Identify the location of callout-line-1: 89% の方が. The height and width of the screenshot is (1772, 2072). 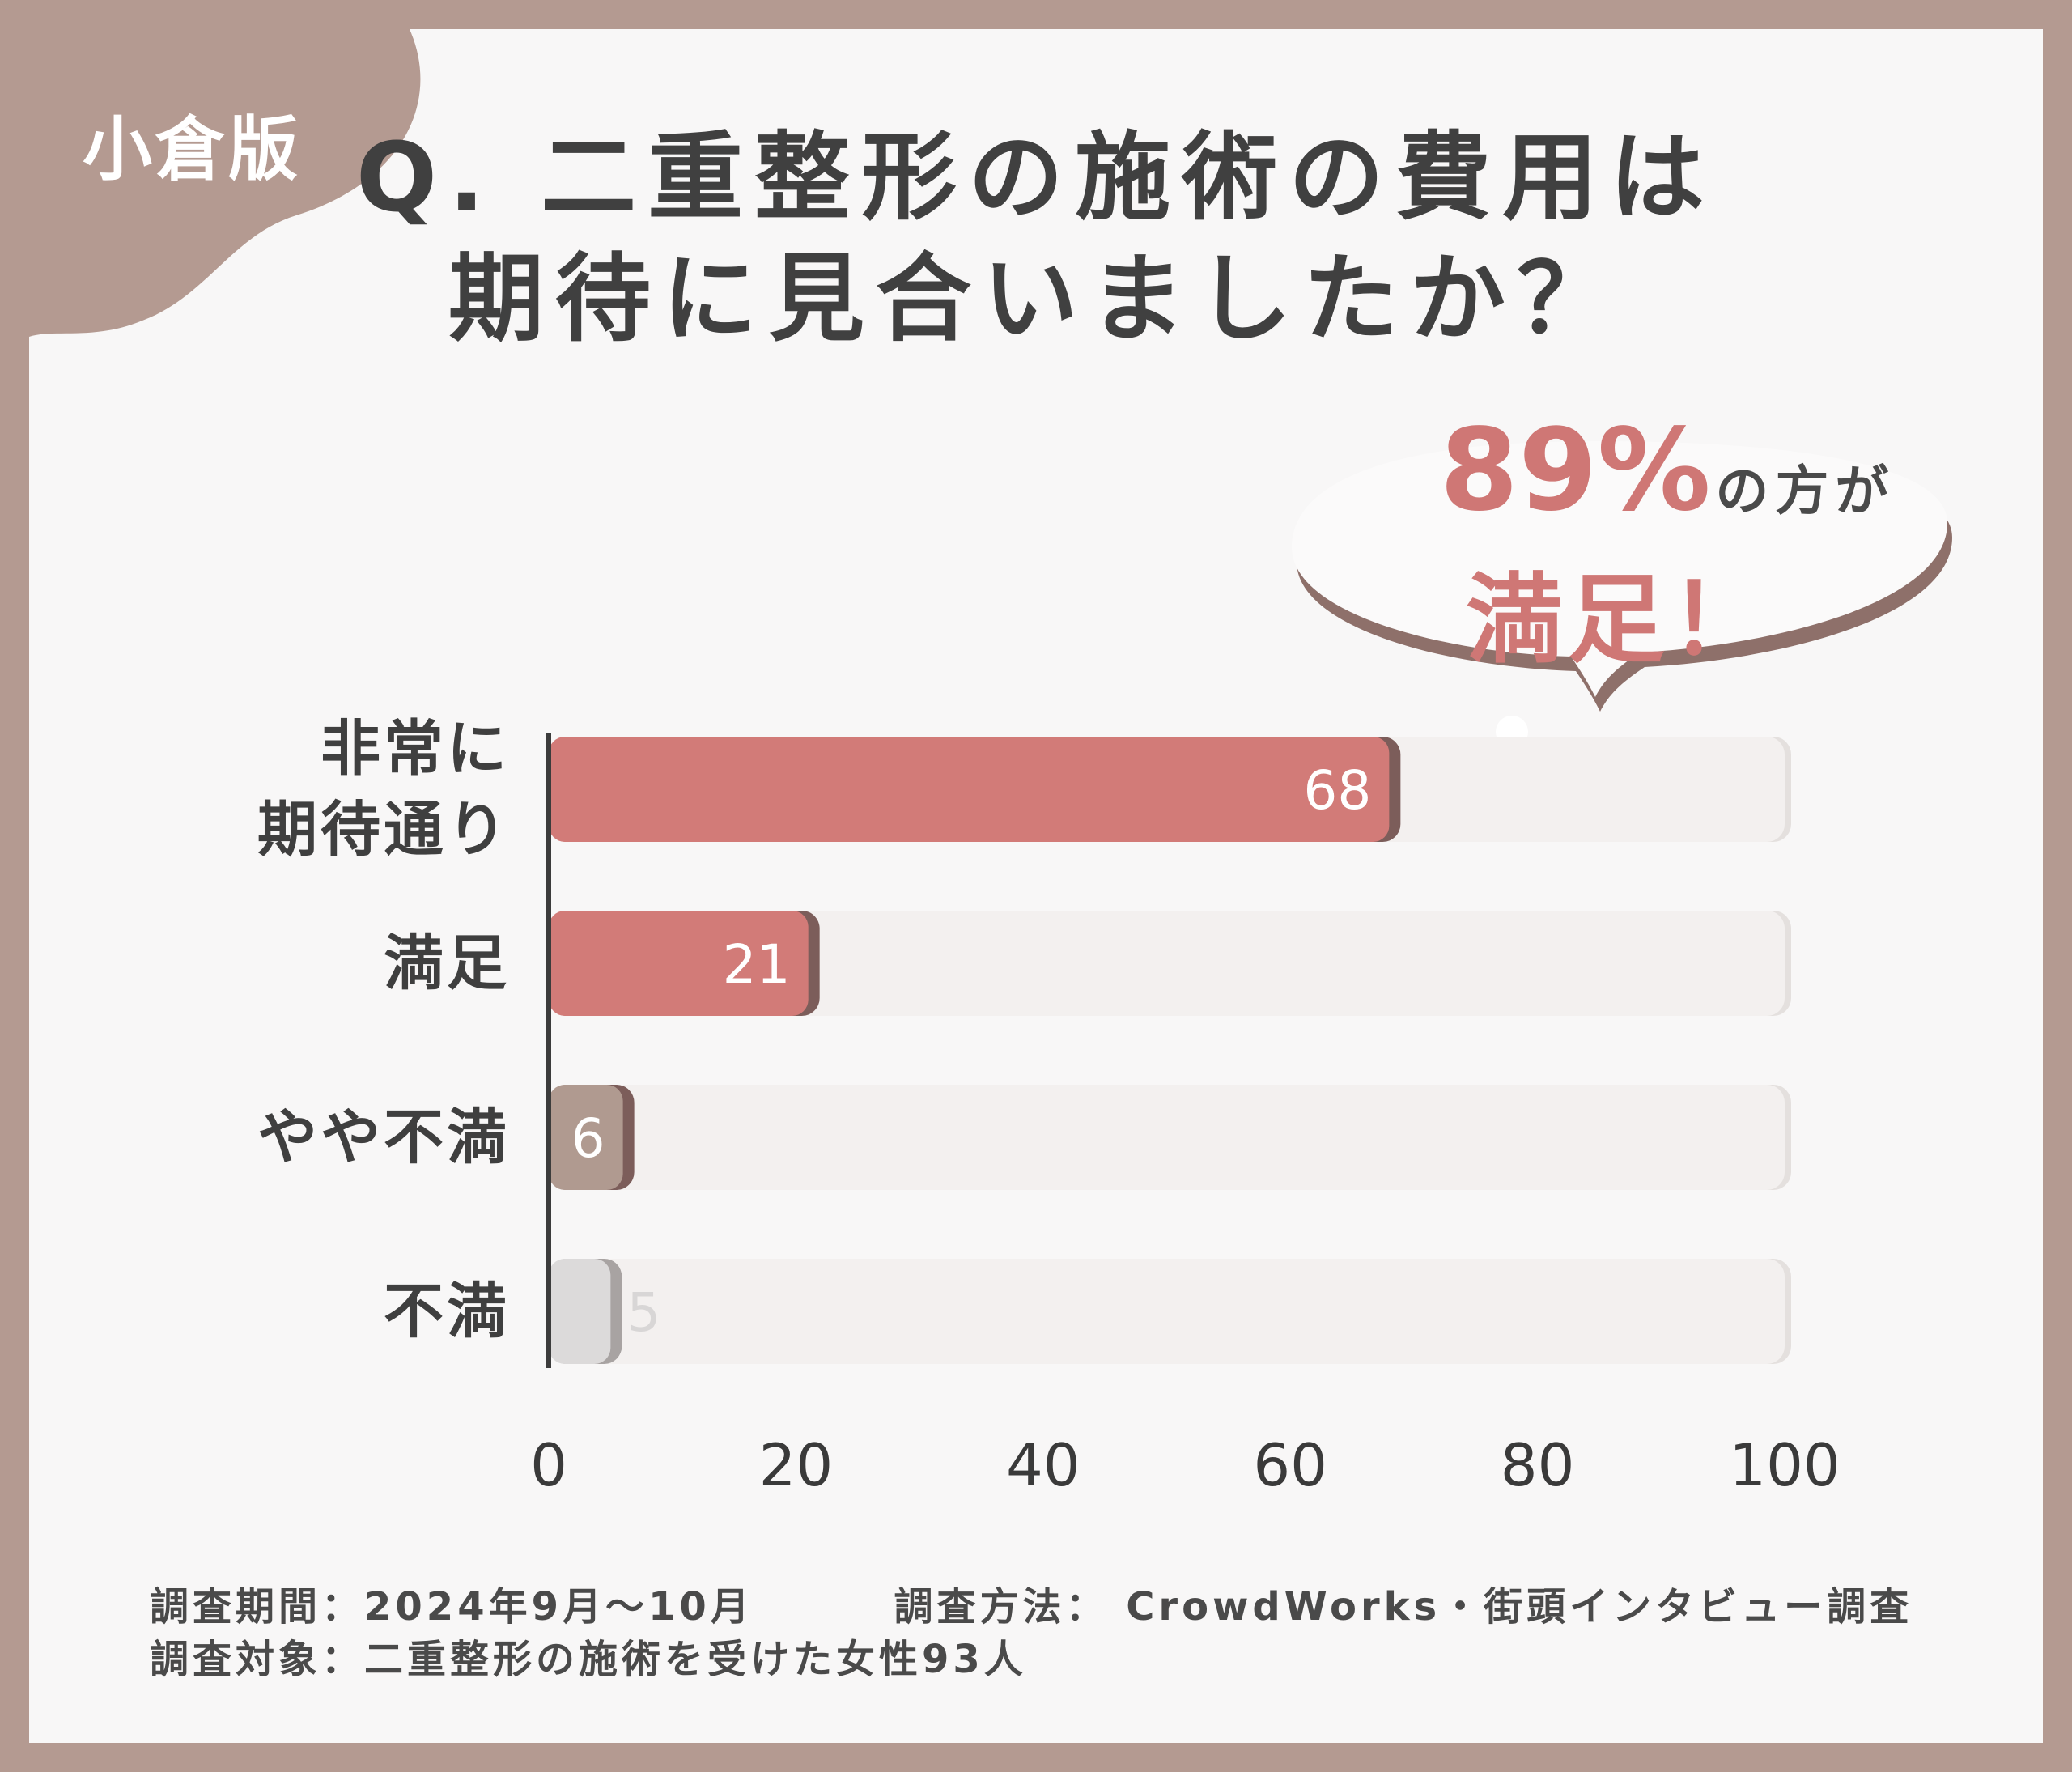
(1667, 471).